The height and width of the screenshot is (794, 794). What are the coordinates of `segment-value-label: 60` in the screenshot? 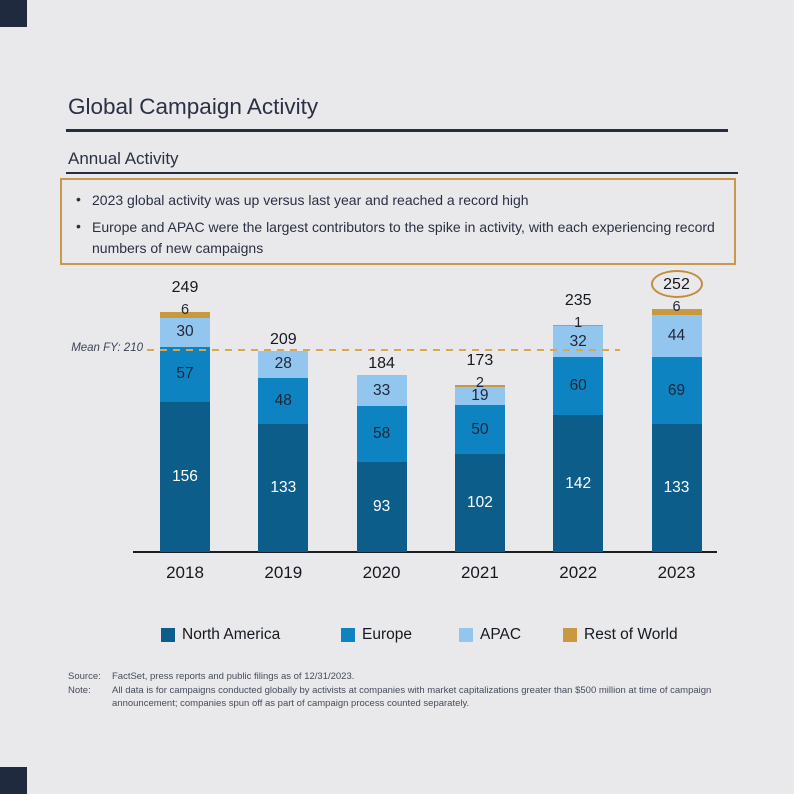 It's located at (578, 386).